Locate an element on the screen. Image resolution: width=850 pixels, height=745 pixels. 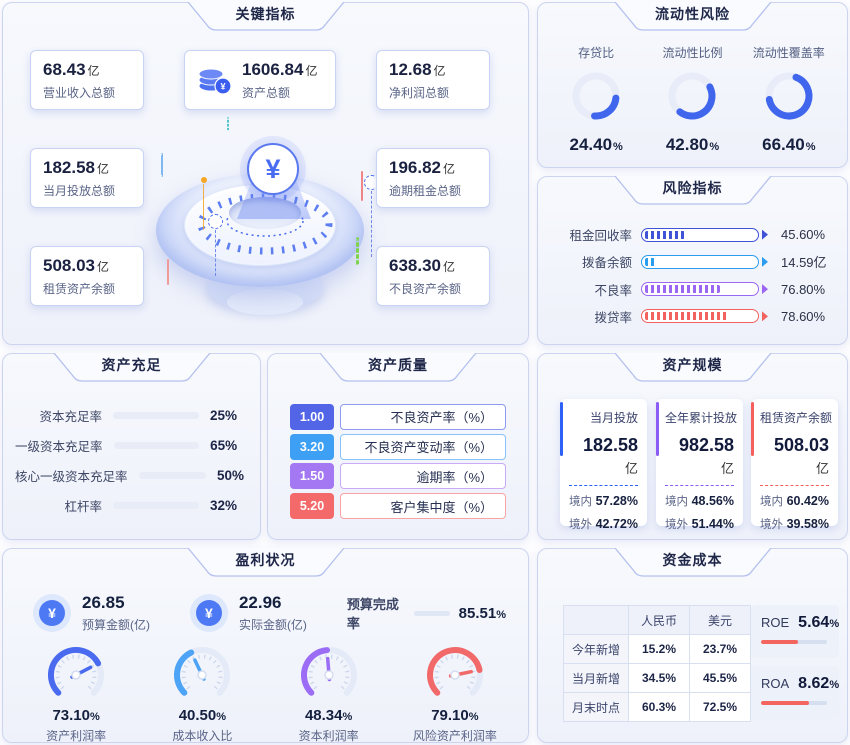
quality-label-box: 不良资产变动率（%） is located at coordinates (423, 446).